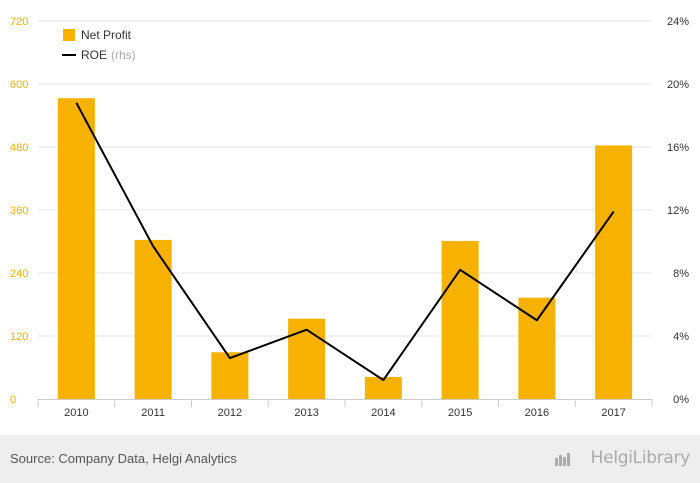  What do you see at coordinates (19, 148) in the screenshot?
I see `y-left-tick-label: 480` at bounding box center [19, 148].